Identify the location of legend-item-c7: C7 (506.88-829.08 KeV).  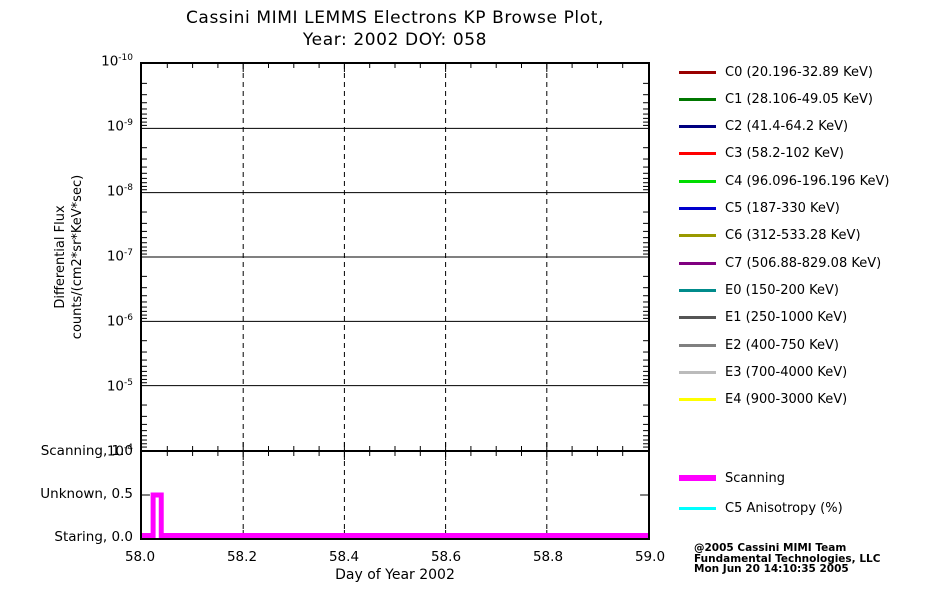
(780, 263).